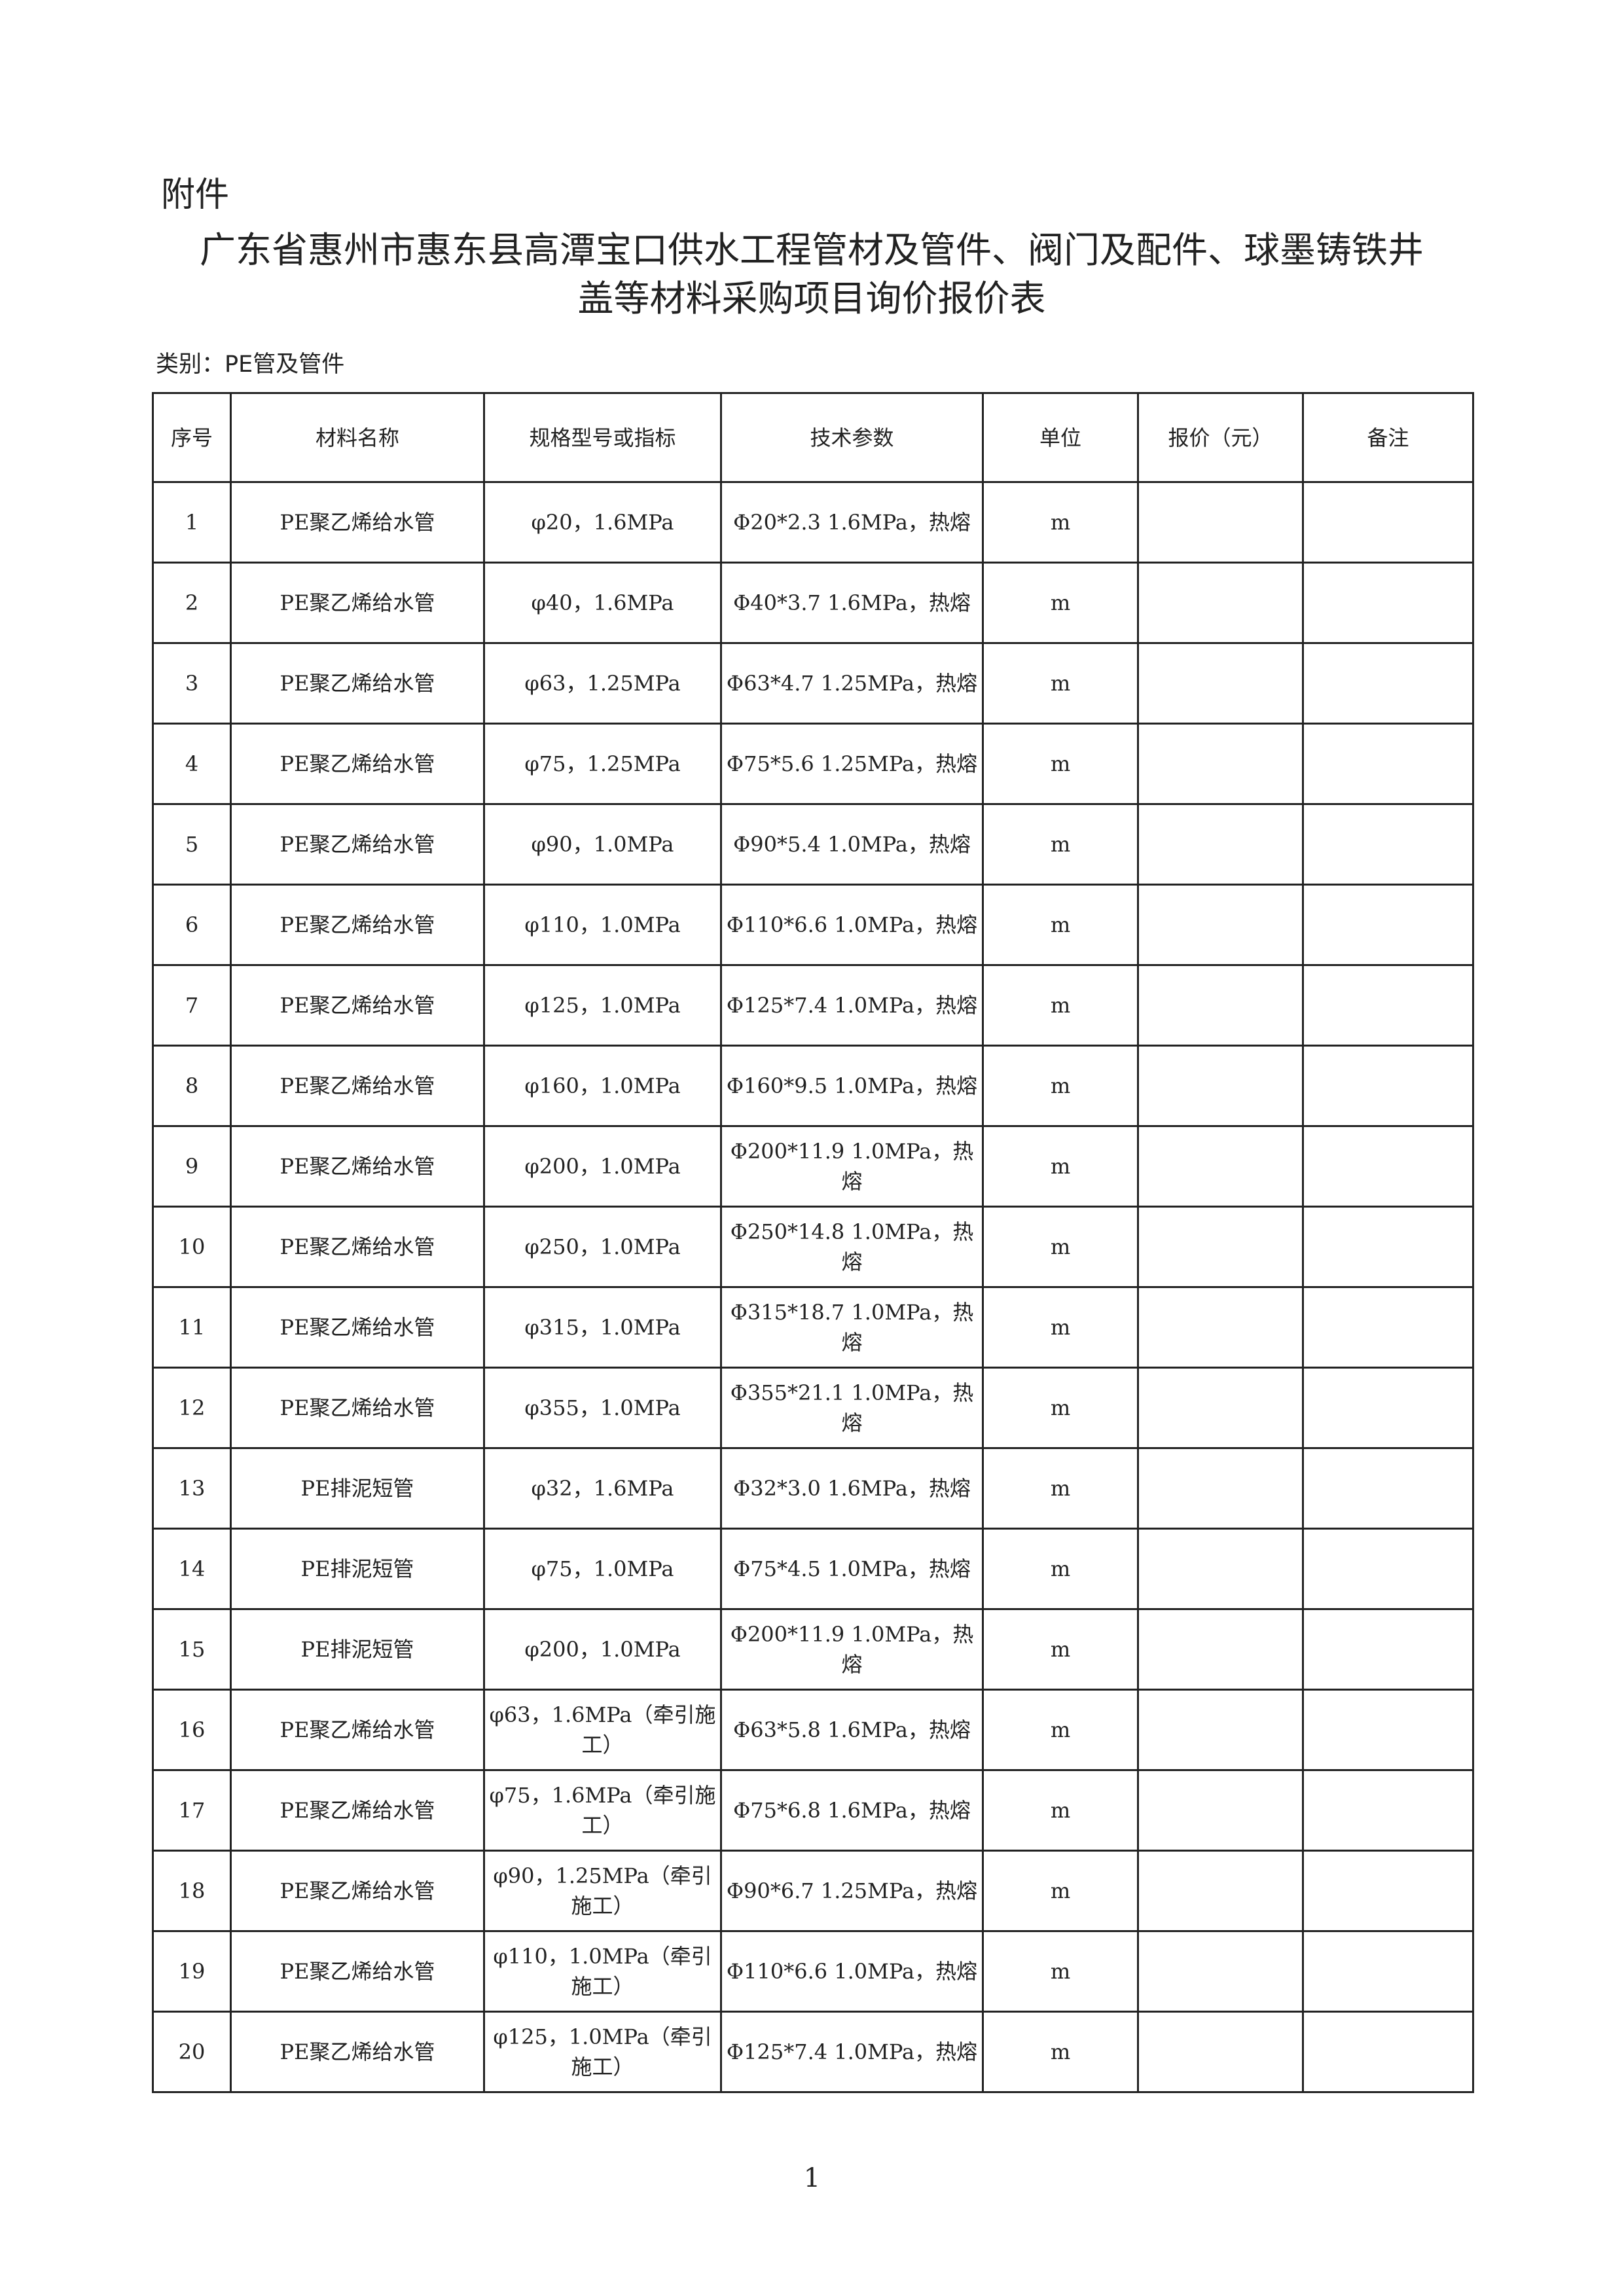 The height and width of the screenshot is (2296, 1624). Describe the element at coordinates (852, 1086) in the screenshot. I see `cell-tech-params: Φ160*9.5 1.0MPa，热熔` at that location.